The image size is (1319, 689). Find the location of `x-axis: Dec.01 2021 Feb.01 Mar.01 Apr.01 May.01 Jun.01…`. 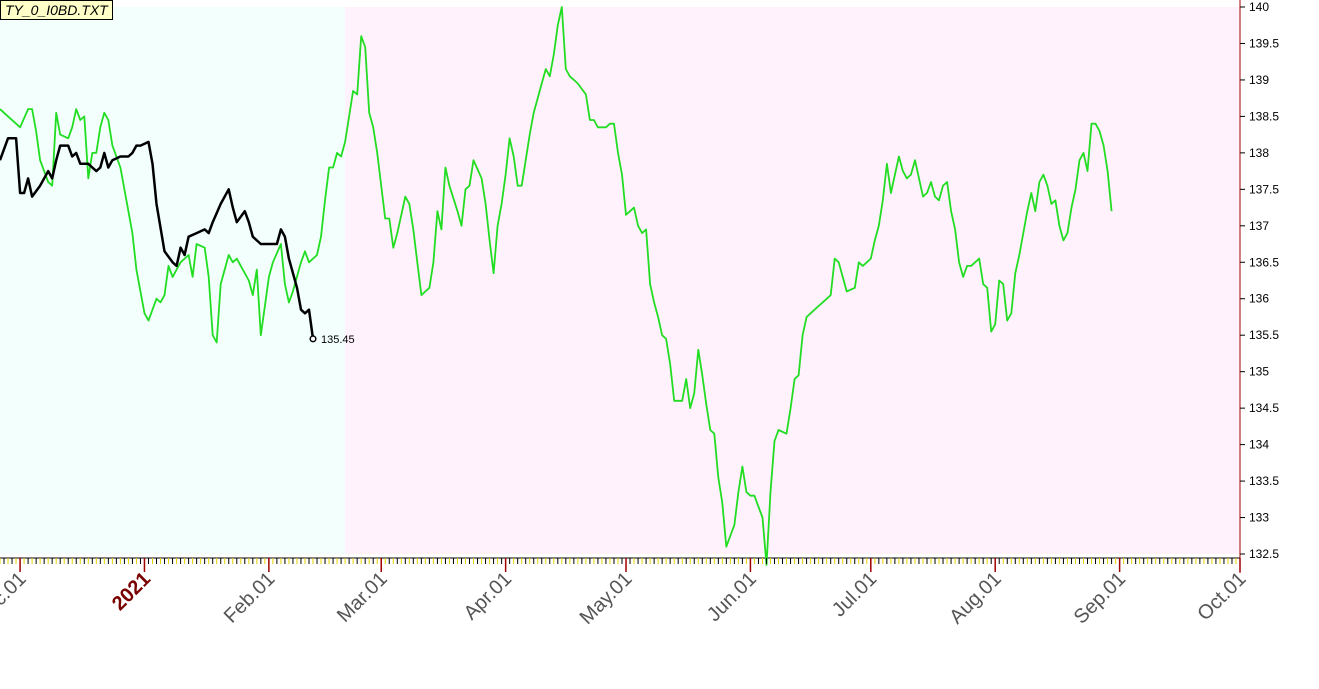

x-axis: Dec.01 2021 Feb.01 Mar.01 Apr.01 May.01 Jun.01… is located at coordinates (625, 593).